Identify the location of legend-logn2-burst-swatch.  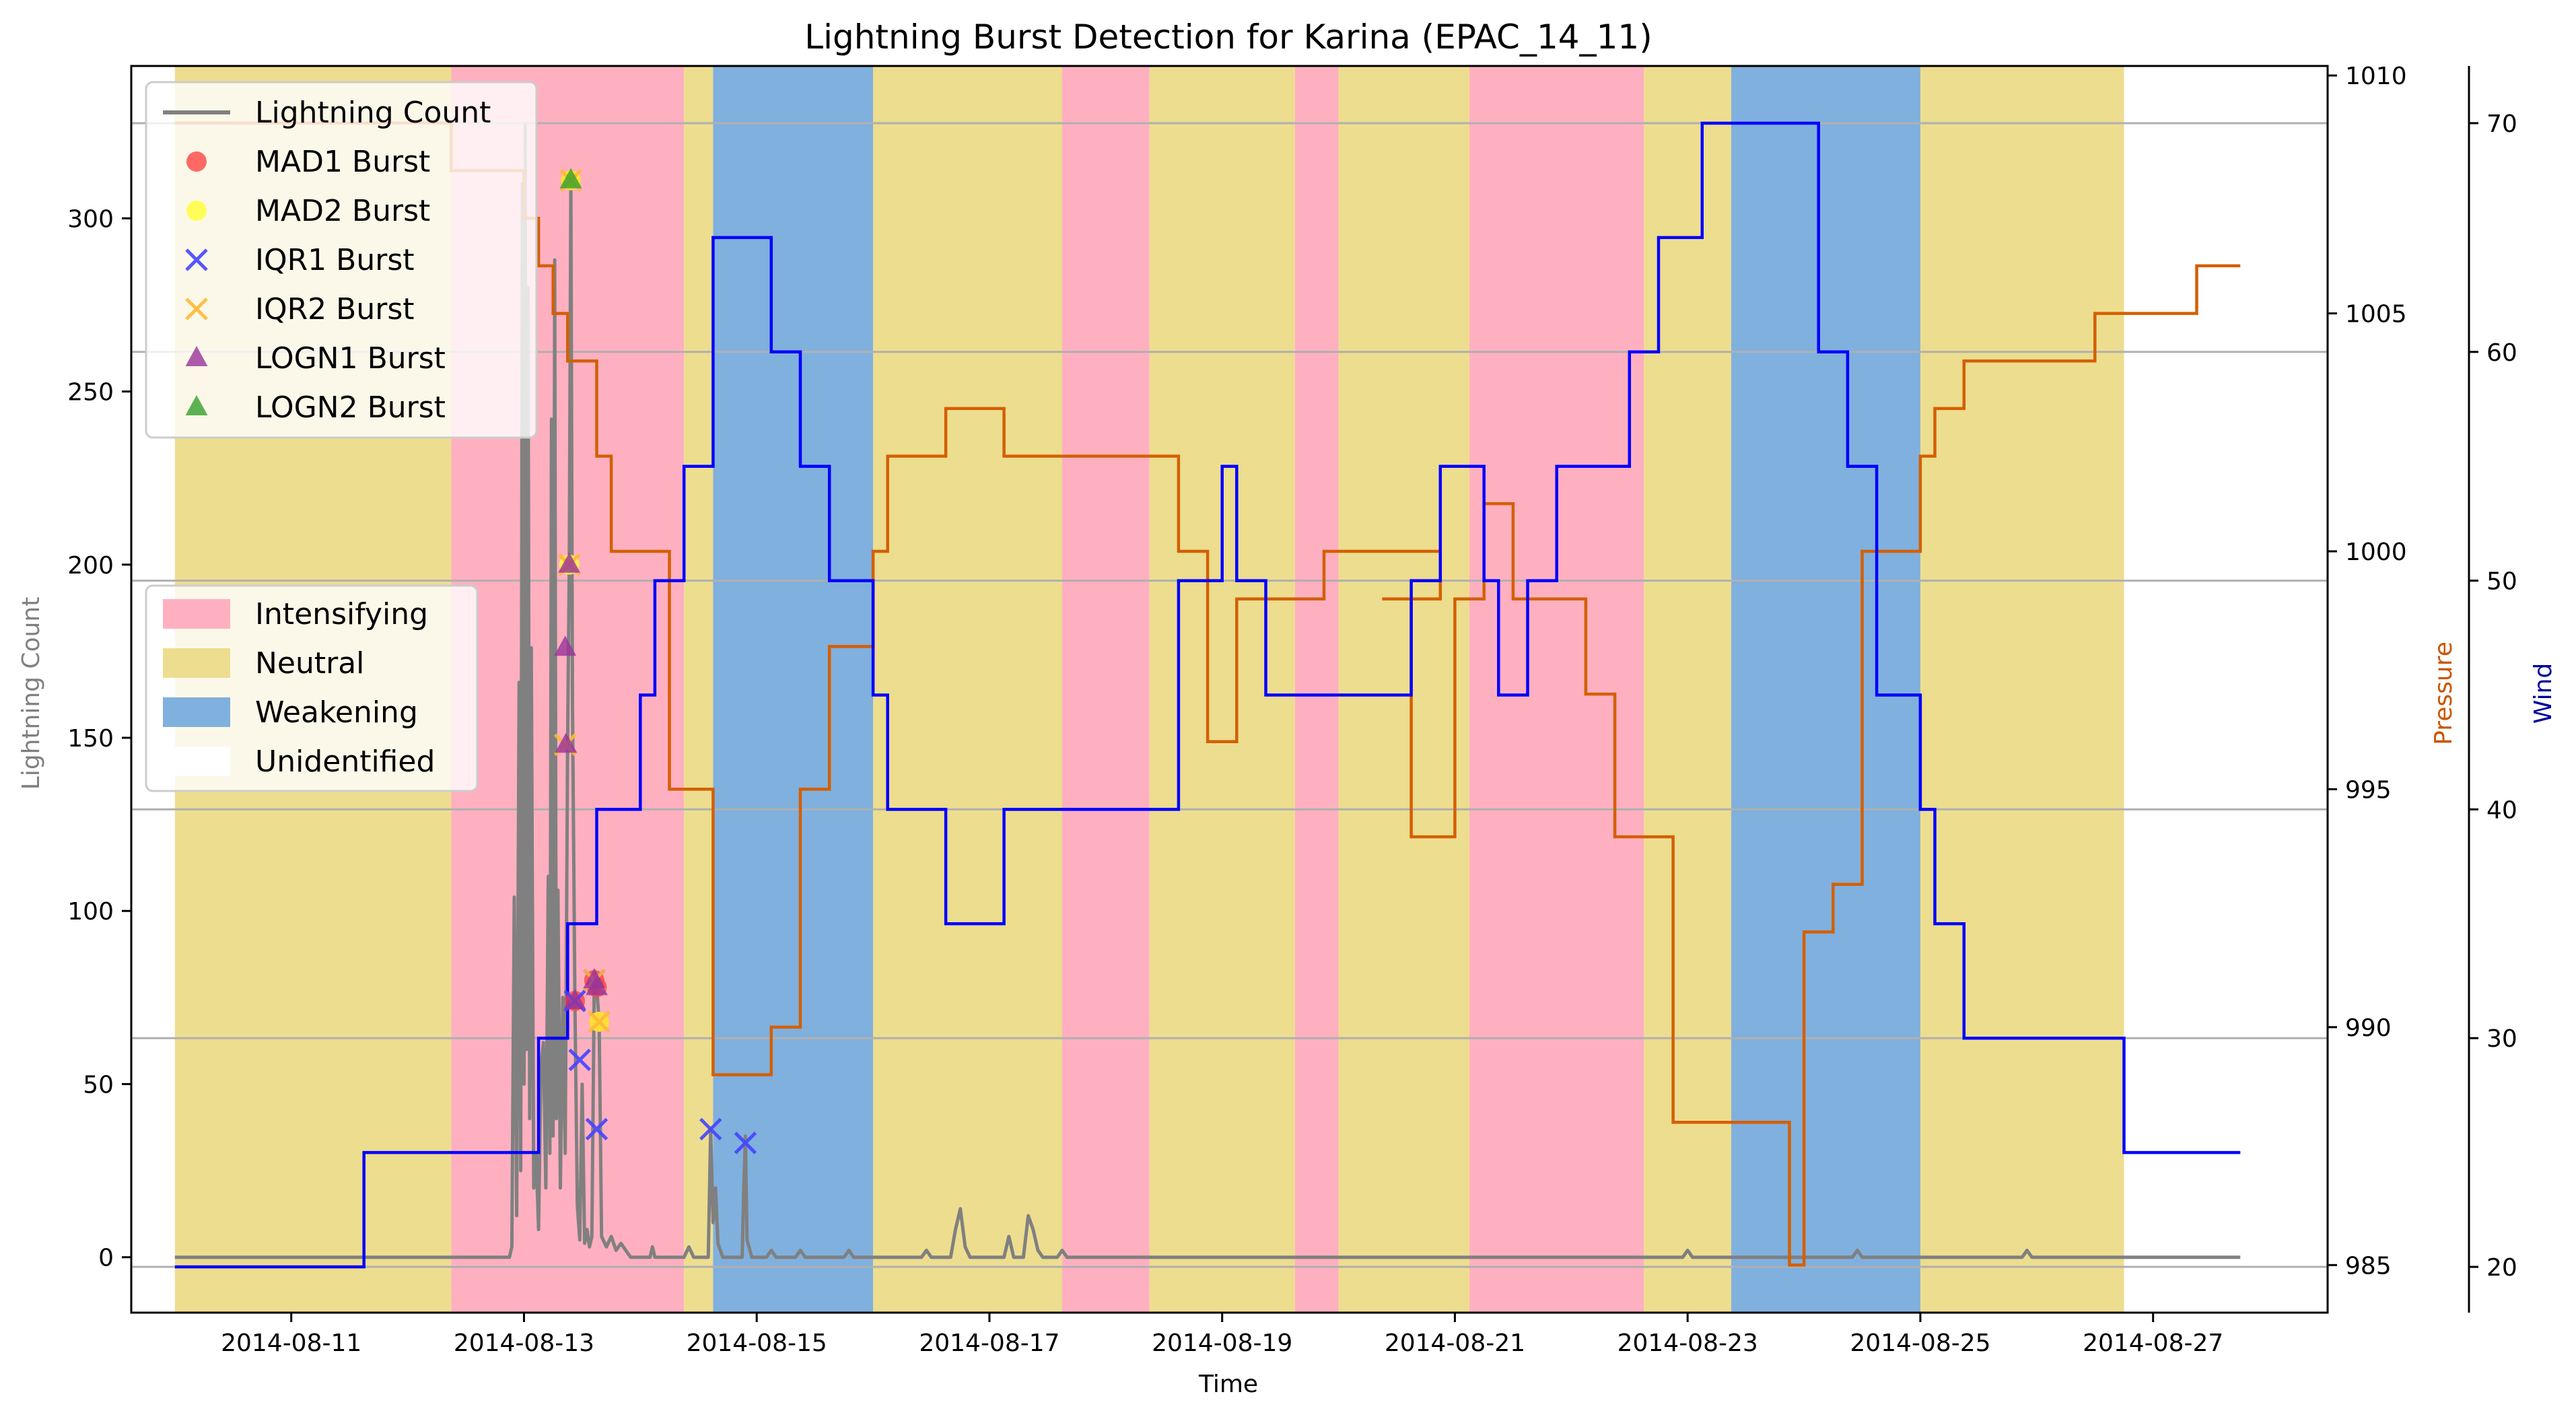
(196, 405).